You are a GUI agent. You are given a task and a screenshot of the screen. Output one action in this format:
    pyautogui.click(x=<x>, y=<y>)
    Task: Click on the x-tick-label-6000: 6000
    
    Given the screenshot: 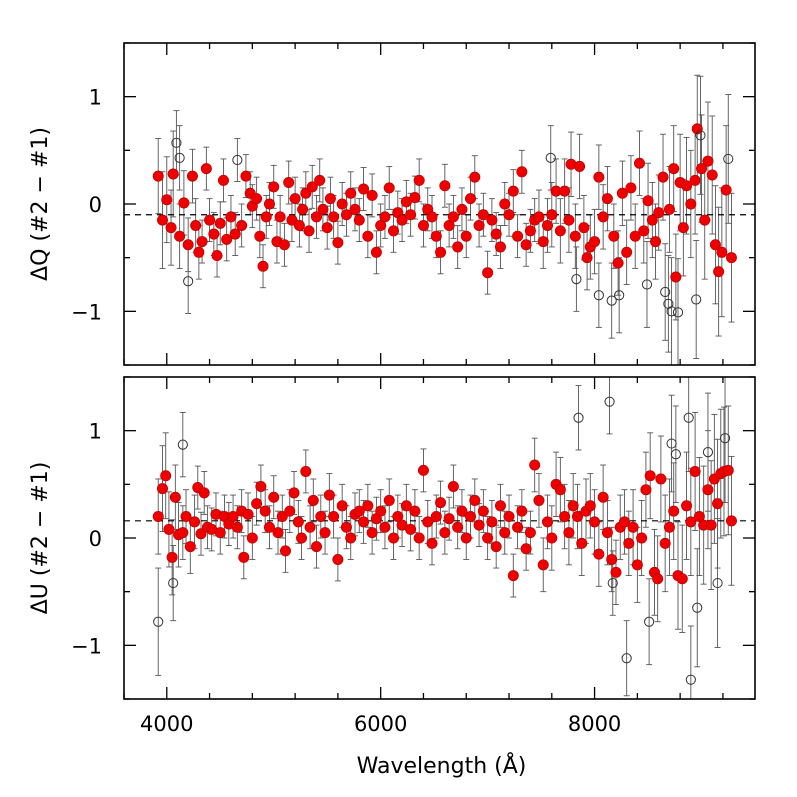 What is the action you would take?
    pyautogui.click(x=380, y=724)
    